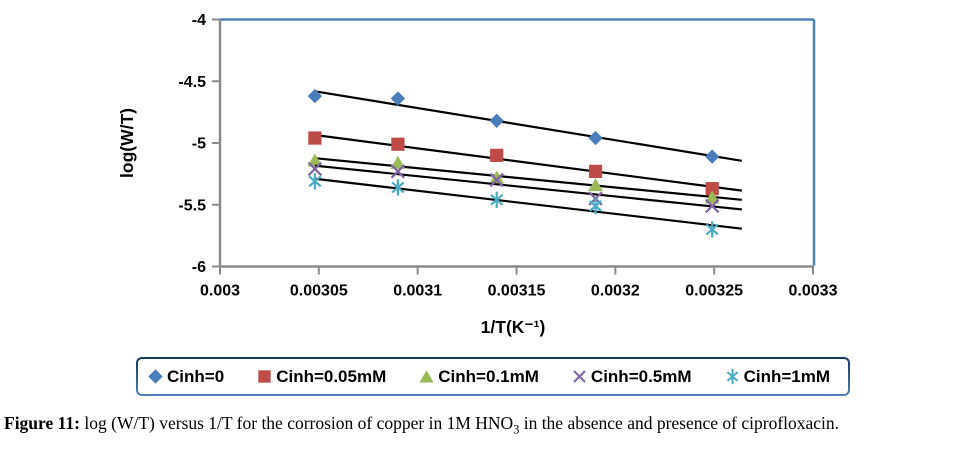  Describe the element at coordinates (220, 291) in the screenshot. I see `x-tick-label: 0.003` at that location.